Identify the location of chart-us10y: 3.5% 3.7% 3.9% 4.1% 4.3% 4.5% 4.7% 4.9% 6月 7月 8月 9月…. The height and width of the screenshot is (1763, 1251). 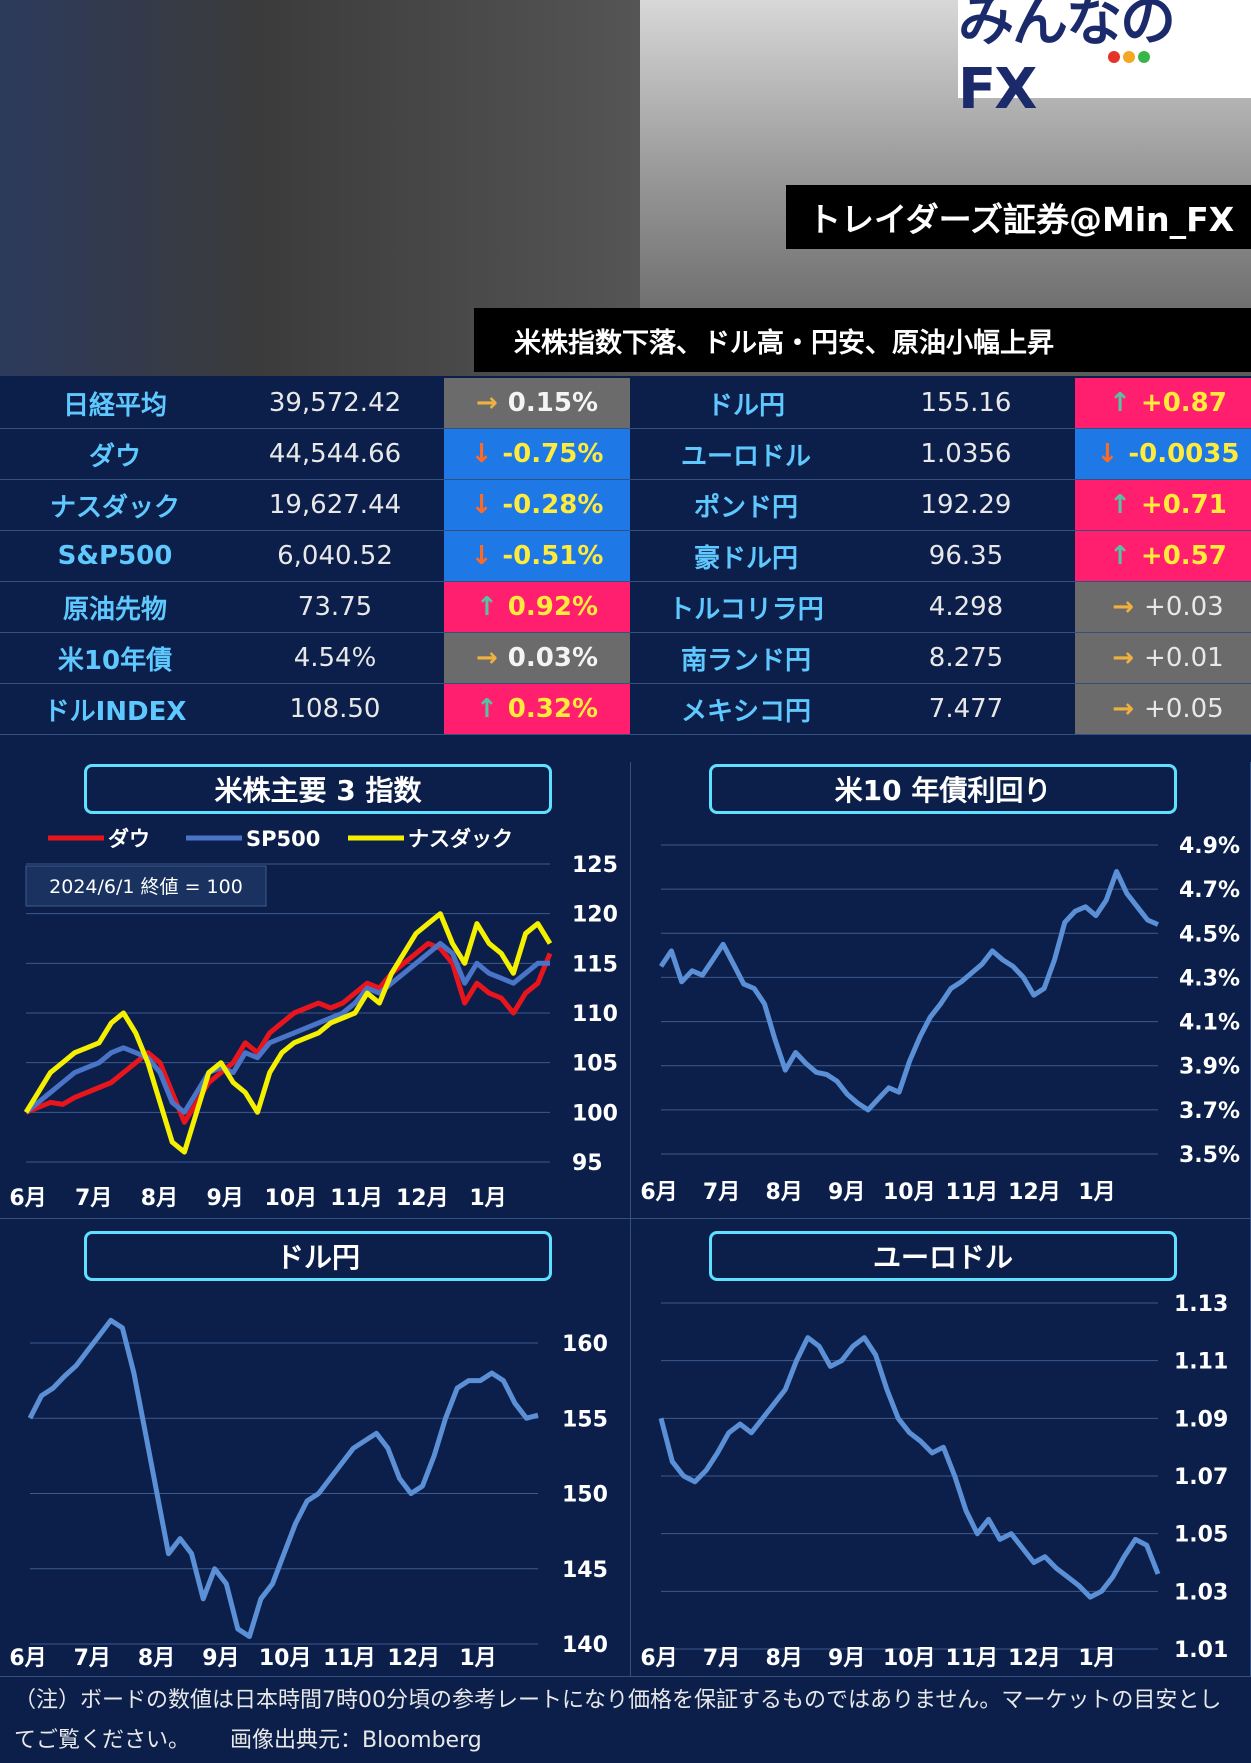
(940, 1019).